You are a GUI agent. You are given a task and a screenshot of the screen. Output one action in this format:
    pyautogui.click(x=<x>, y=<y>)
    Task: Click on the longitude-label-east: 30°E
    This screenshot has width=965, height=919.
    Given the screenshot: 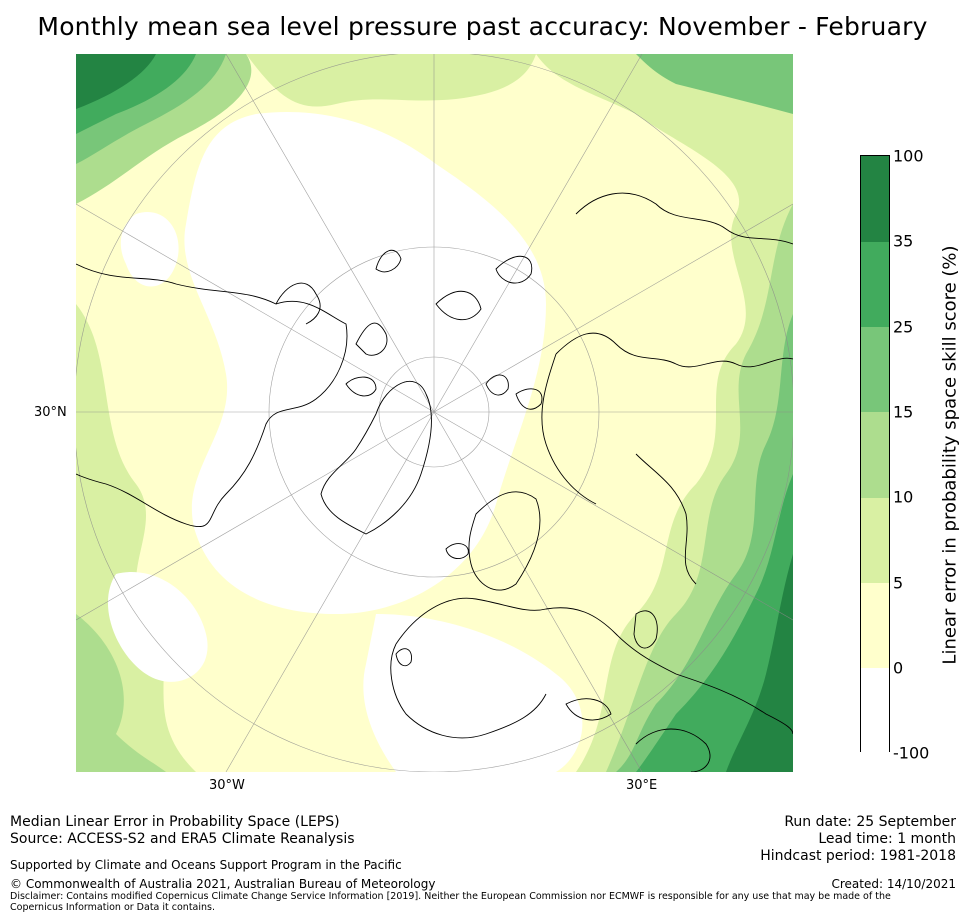 What is the action you would take?
    pyautogui.click(x=642, y=785)
    